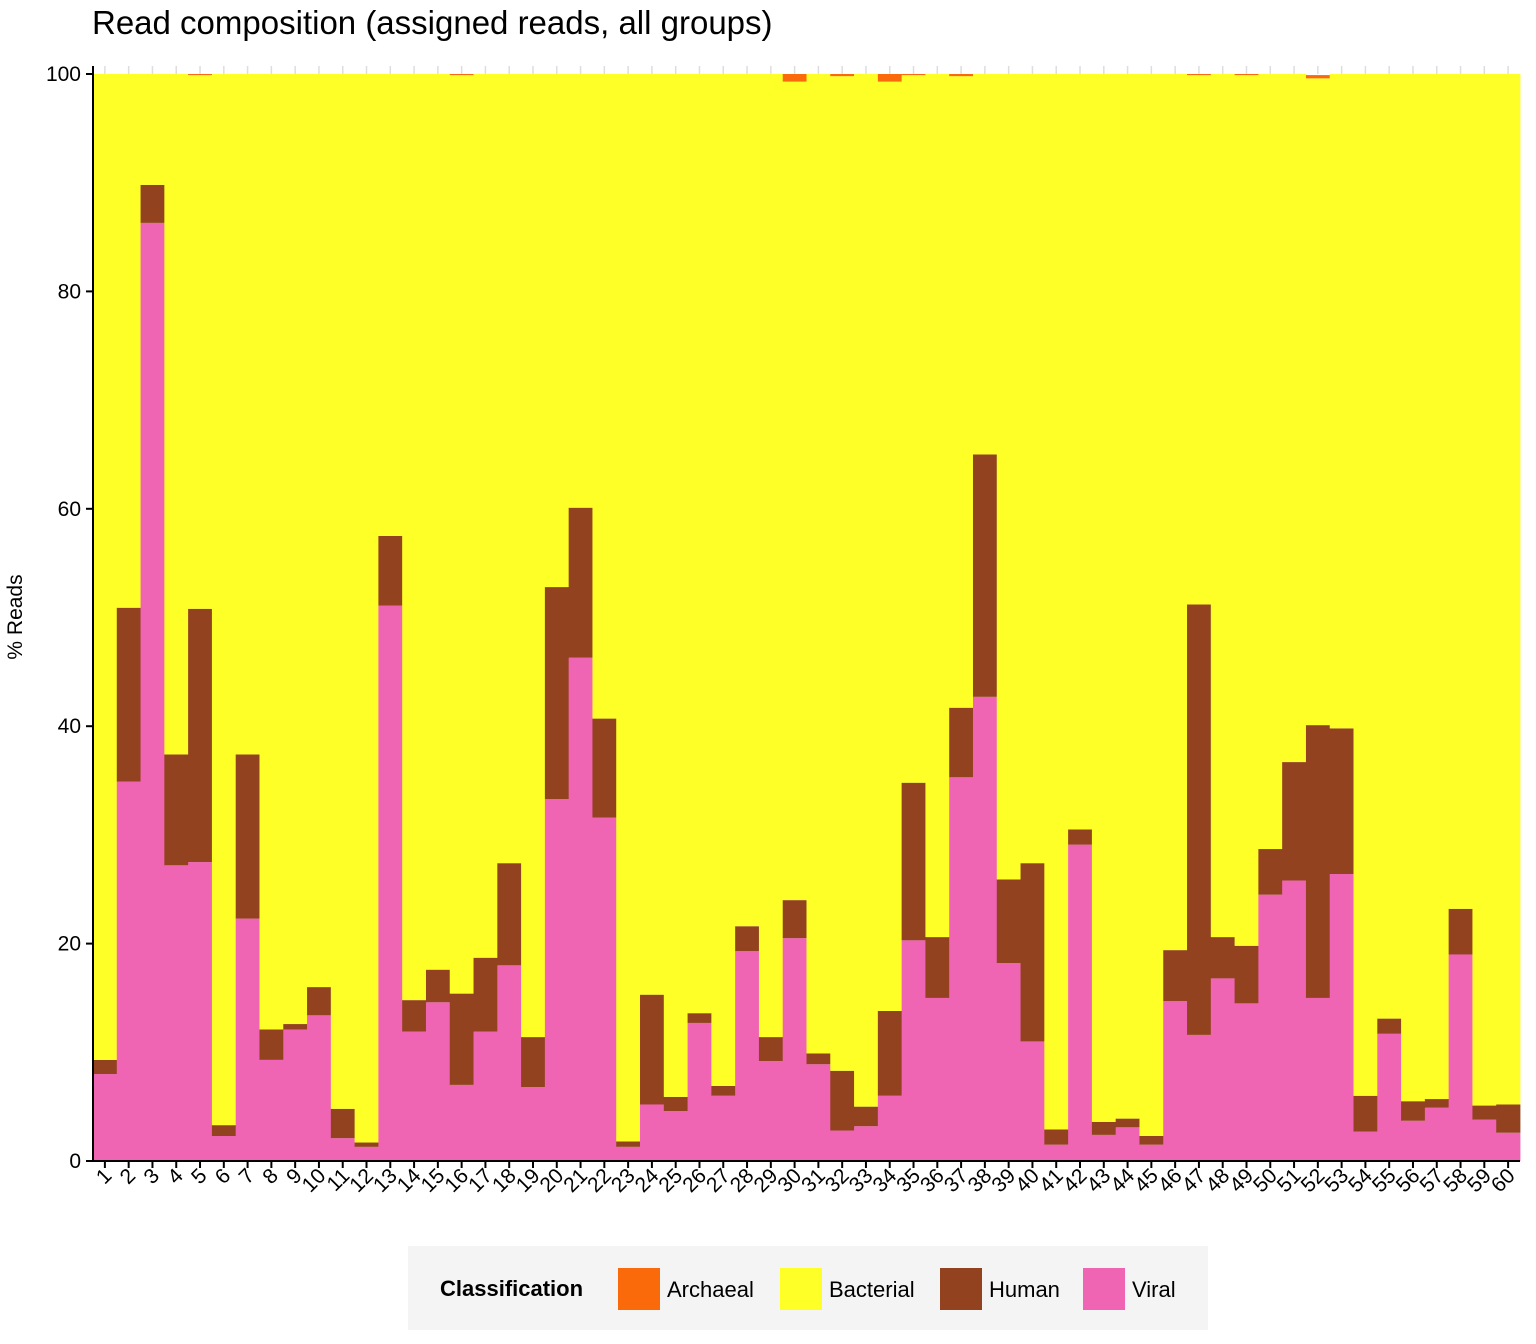 The image size is (1536, 1344). Describe the element at coordinates (1503, 1180) in the screenshot. I see `x-tick-label: 60` at that location.